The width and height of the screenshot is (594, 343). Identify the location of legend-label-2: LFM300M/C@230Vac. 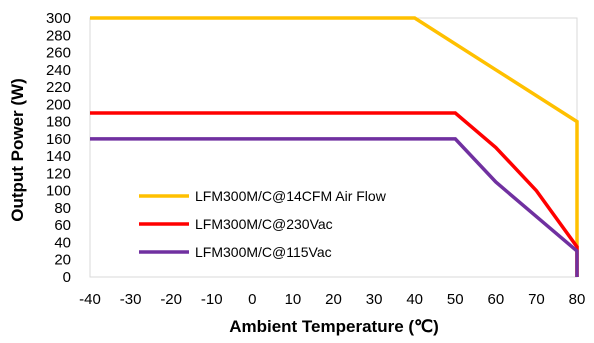
(264, 224).